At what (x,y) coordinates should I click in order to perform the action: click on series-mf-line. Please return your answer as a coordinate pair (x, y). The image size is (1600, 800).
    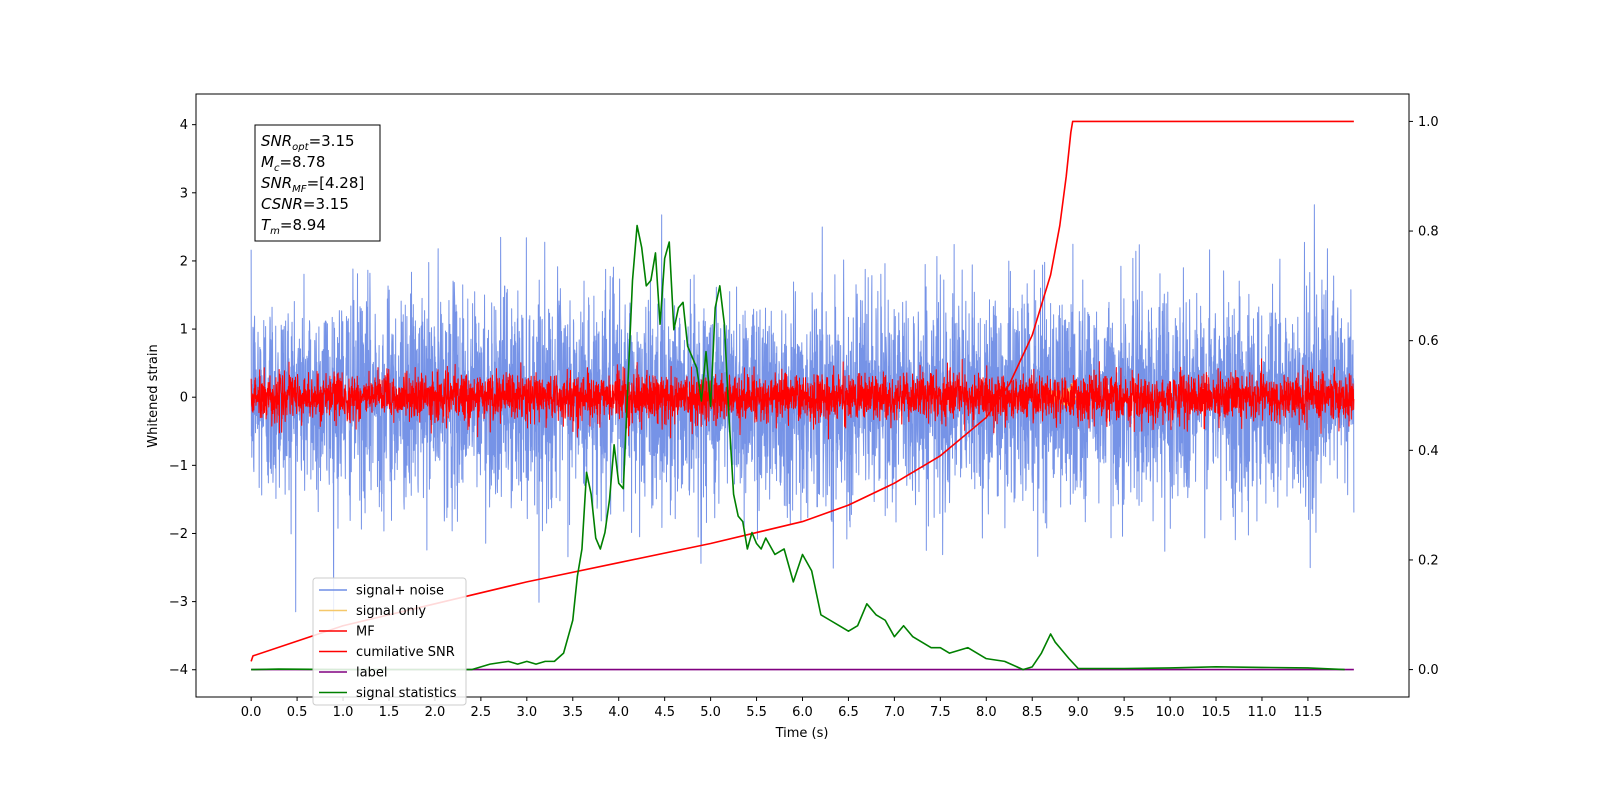
    Looking at the image, I should click on (802, 399).